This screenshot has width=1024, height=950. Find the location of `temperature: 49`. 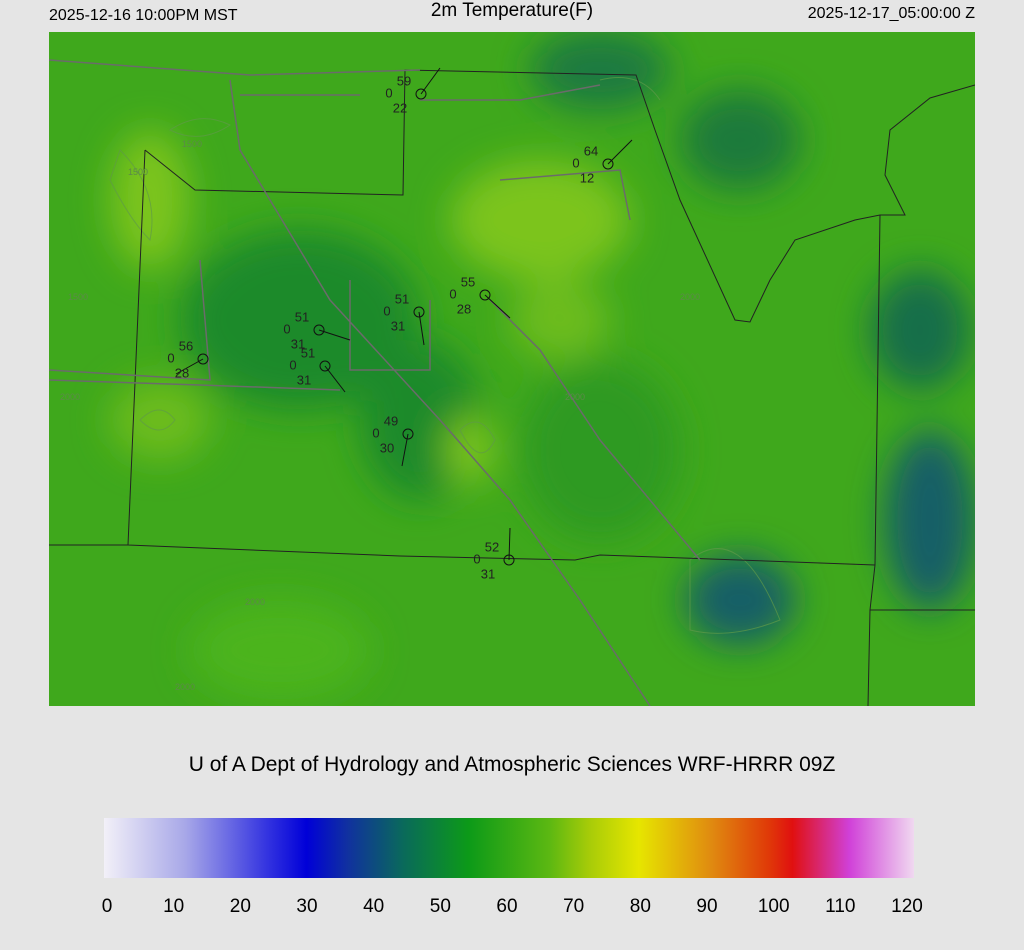

temperature: 49 is located at coordinates (391, 420).